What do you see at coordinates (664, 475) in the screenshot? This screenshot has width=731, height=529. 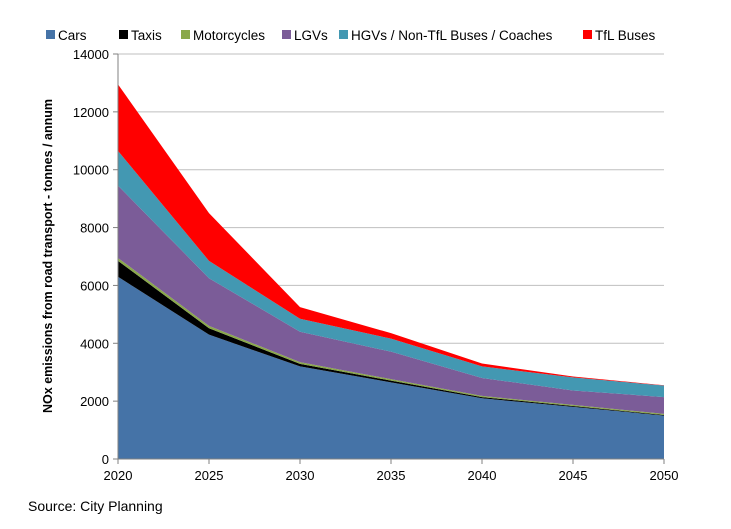 I see `x-tick-label-2050: 2050` at bounding box center [664, 475].